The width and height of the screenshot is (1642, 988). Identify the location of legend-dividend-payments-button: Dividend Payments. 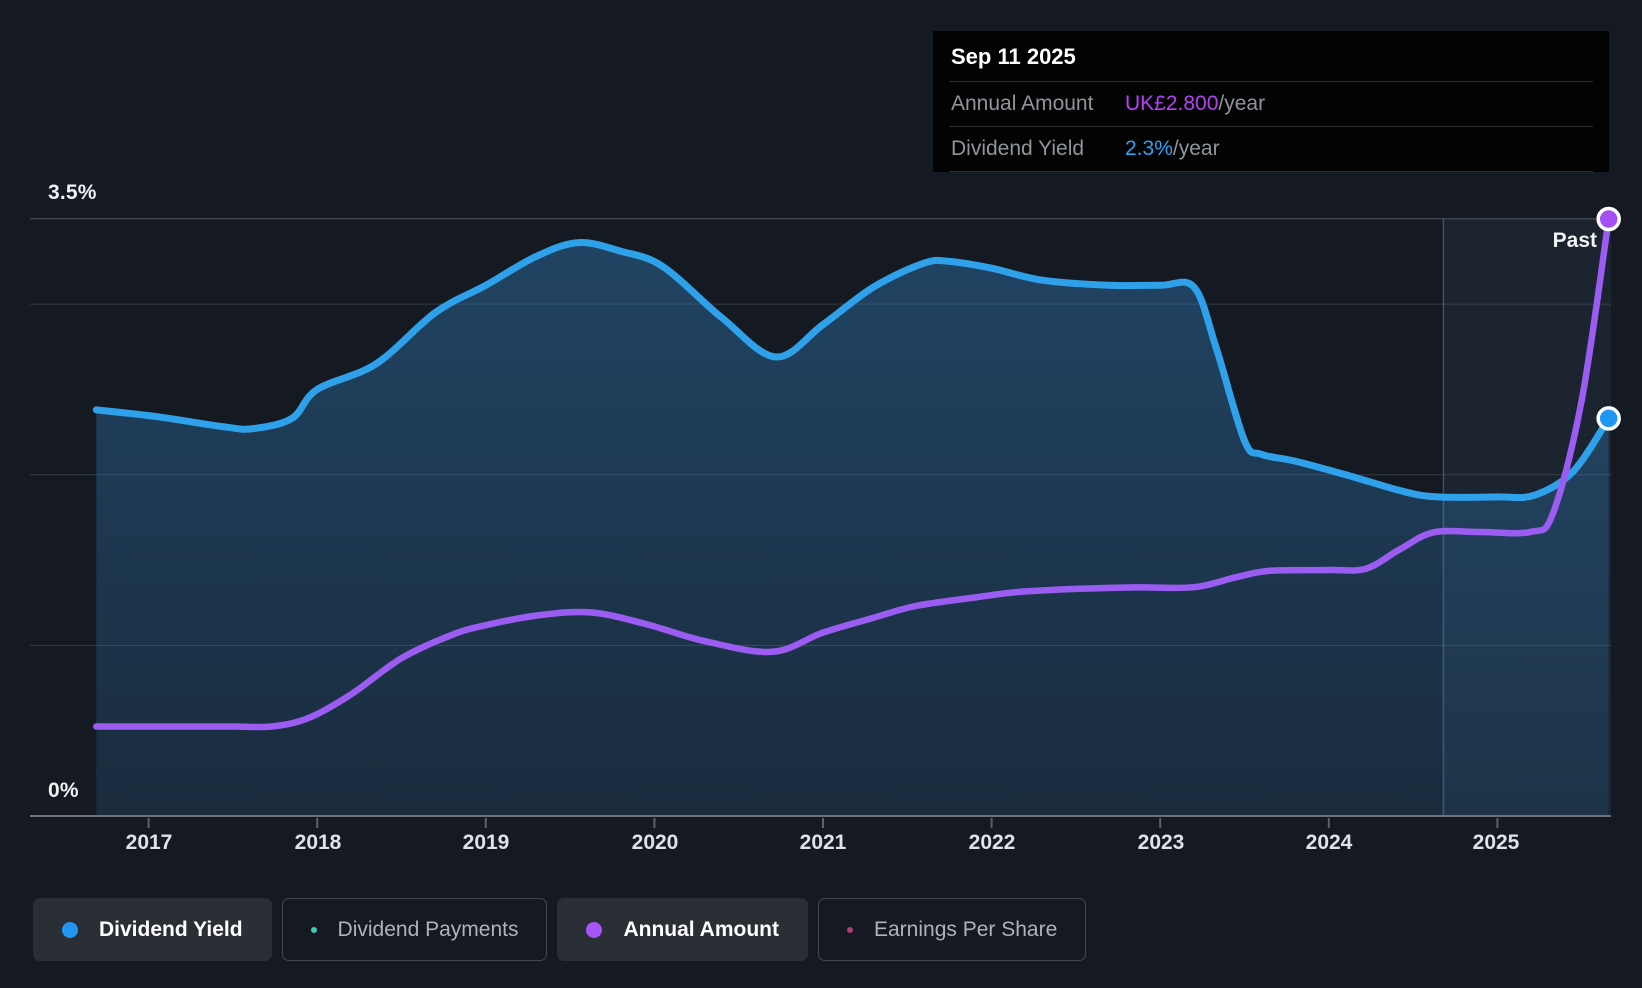
(414, 929).